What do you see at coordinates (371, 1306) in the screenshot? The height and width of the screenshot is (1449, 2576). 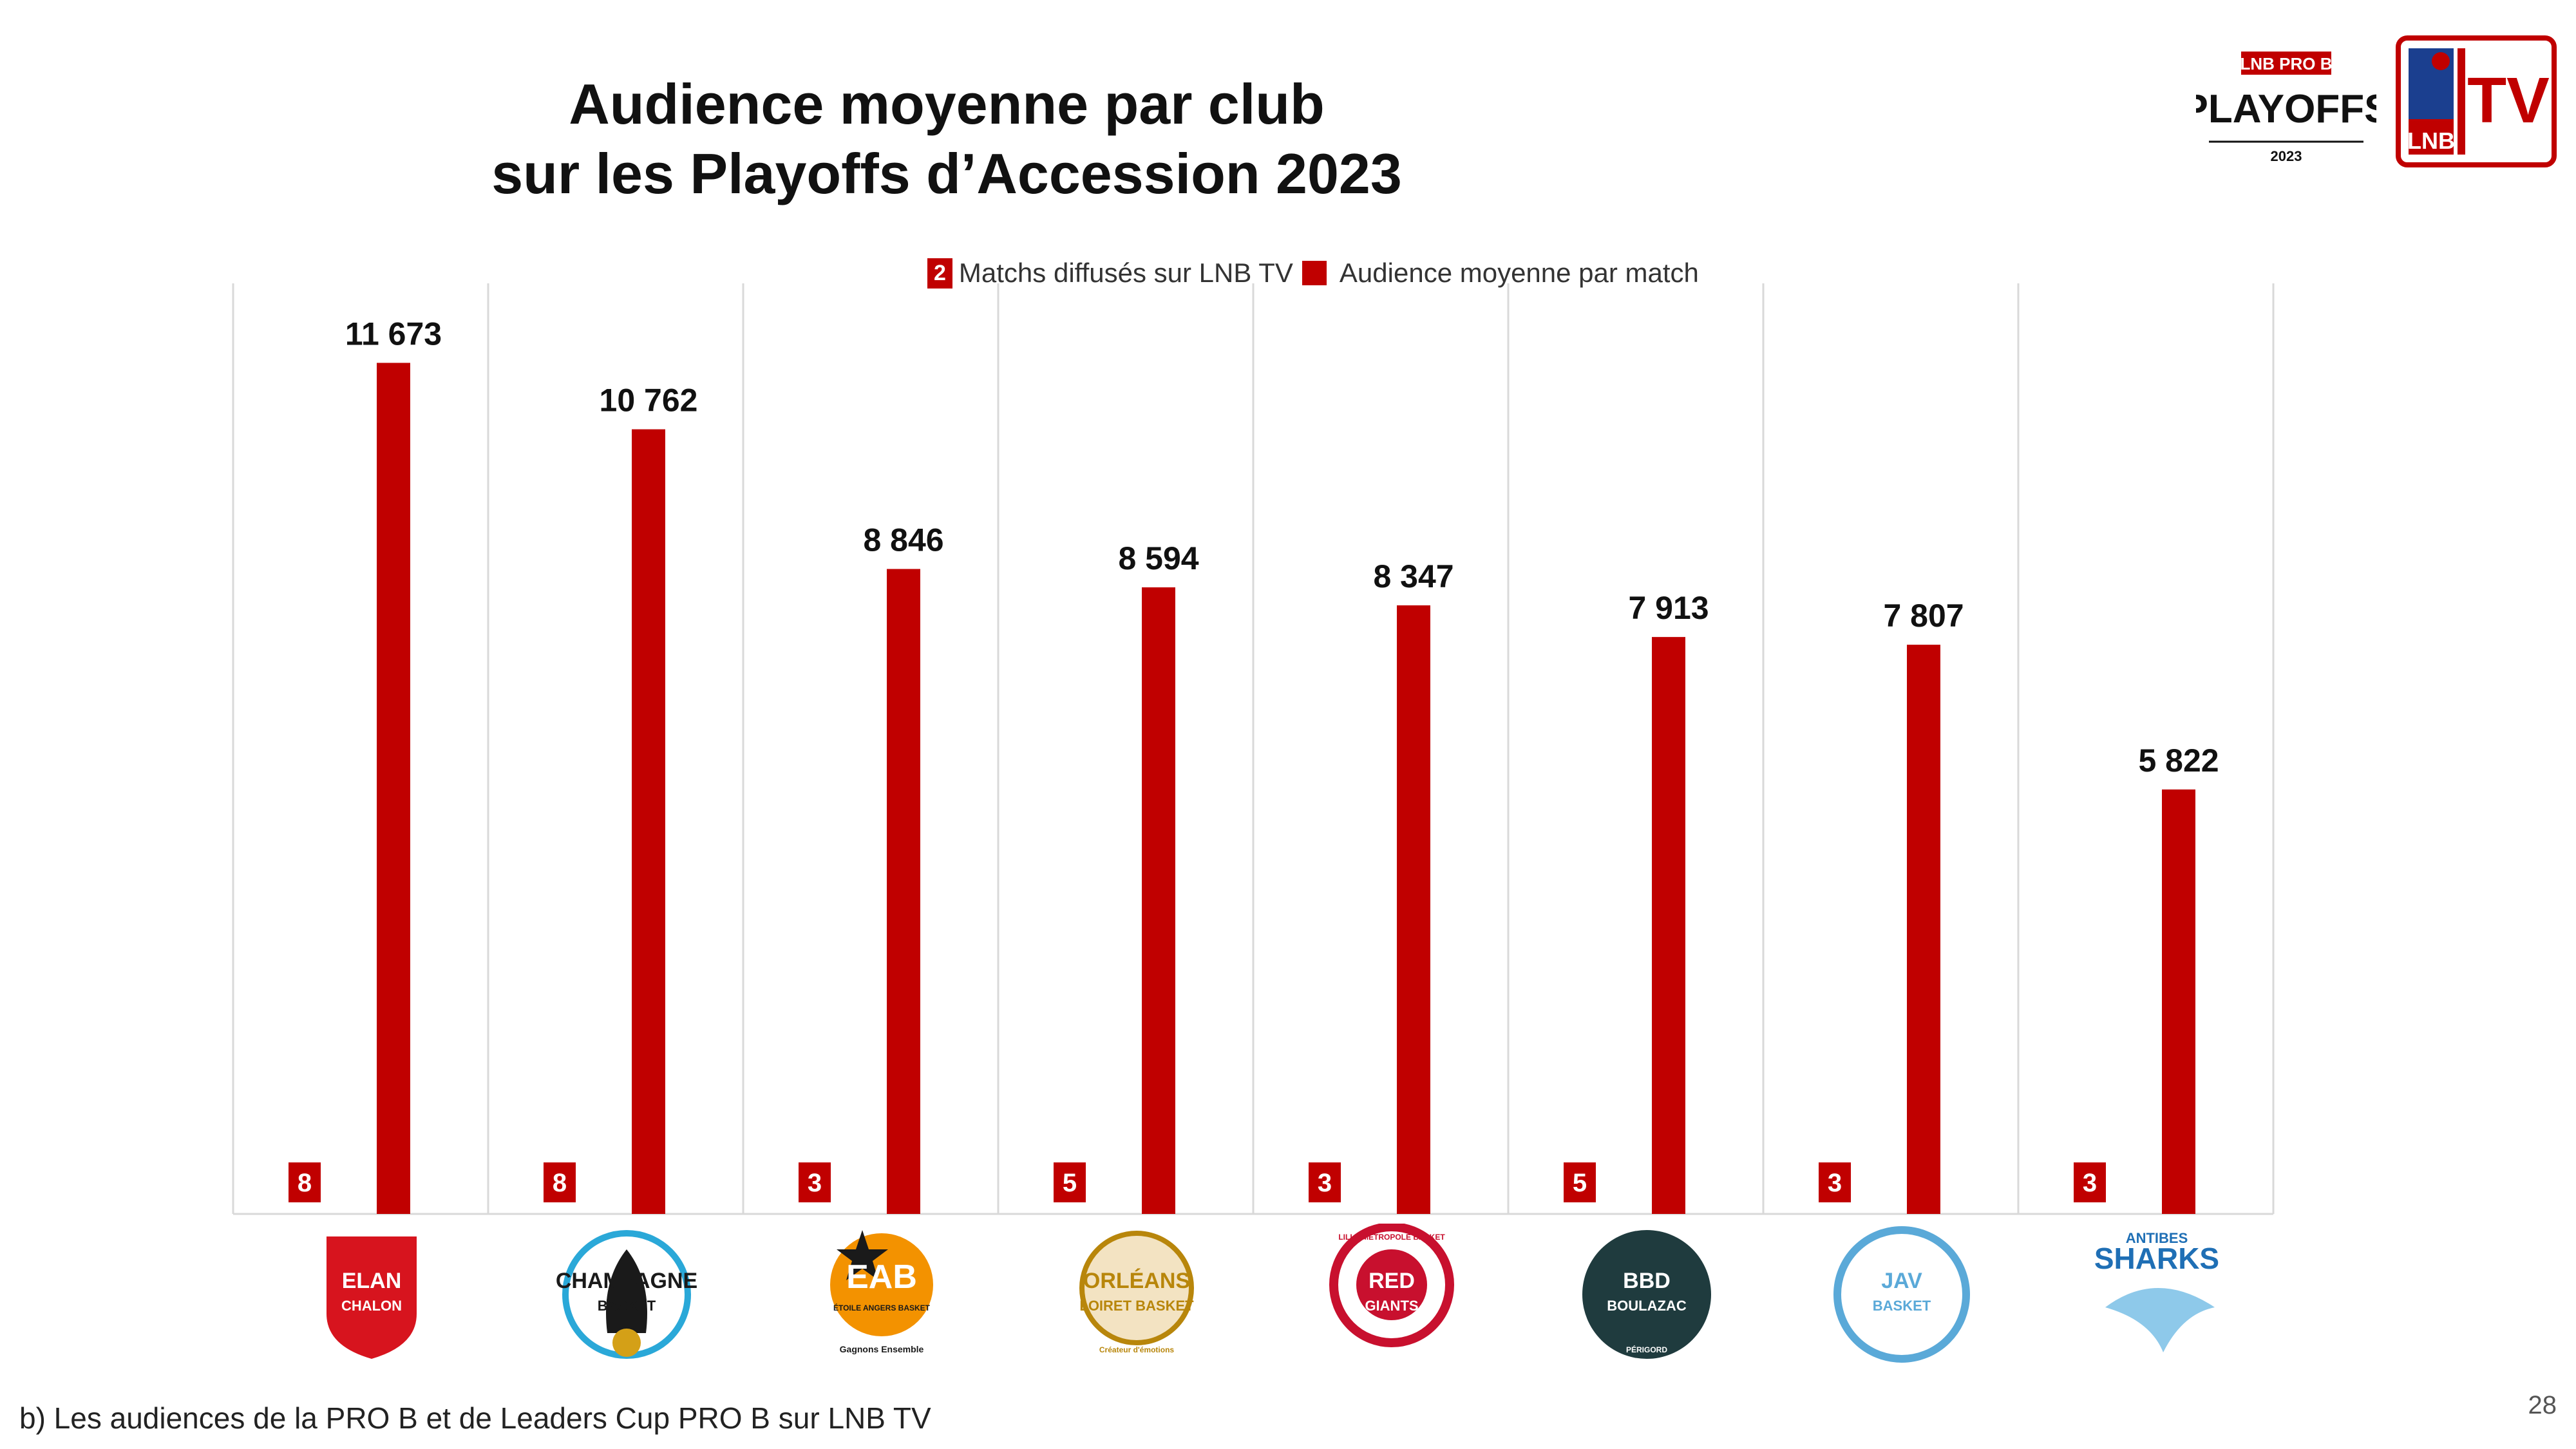 I see `club-logo-text: CHALON` at bounding box center [371, 1306].